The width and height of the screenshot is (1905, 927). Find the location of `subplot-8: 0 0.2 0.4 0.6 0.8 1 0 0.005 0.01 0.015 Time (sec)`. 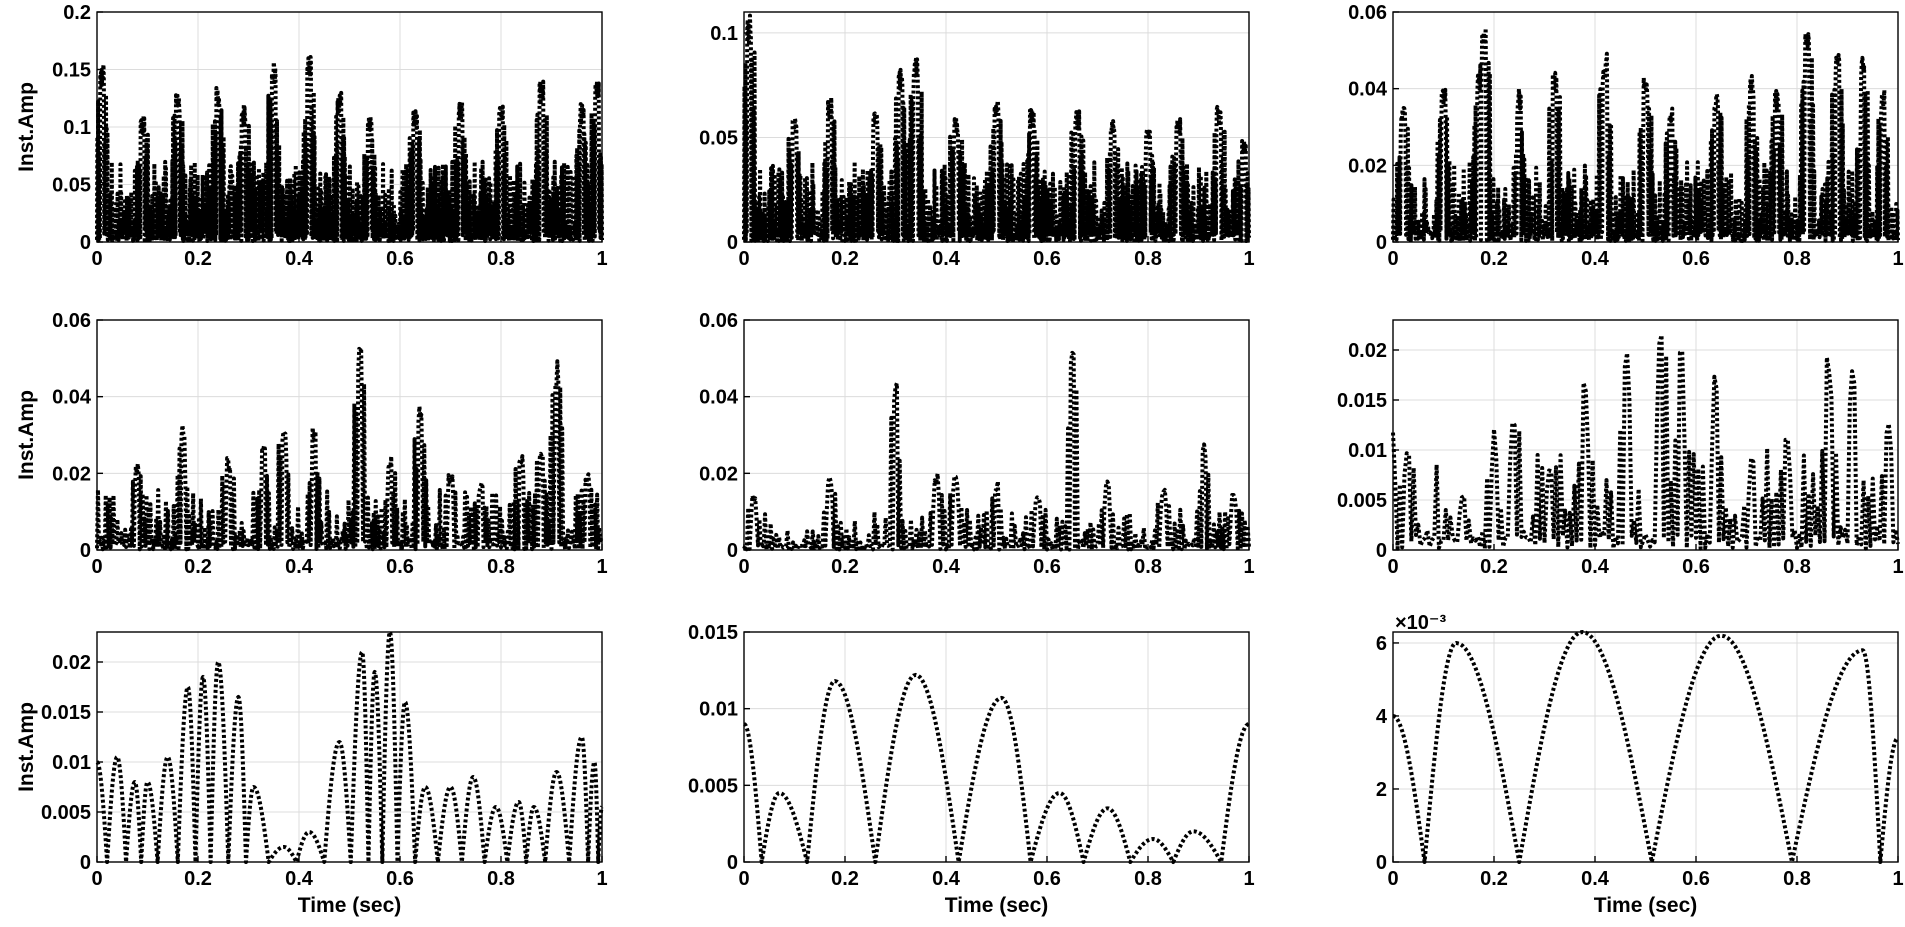

subplot-8: 0 0.2 0.4 0.6 0.8 1 0 0.005 0.01 0.015 Time (sec) is located at coordinates (971, 769).